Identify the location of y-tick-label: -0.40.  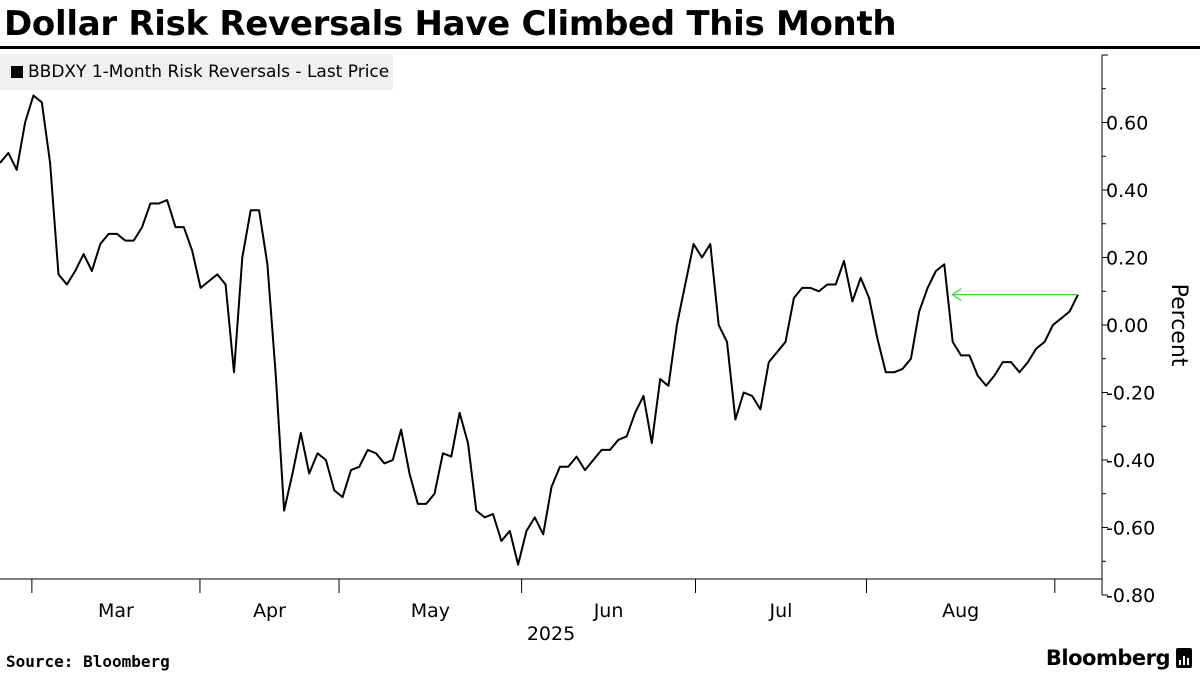
(1130, 461).